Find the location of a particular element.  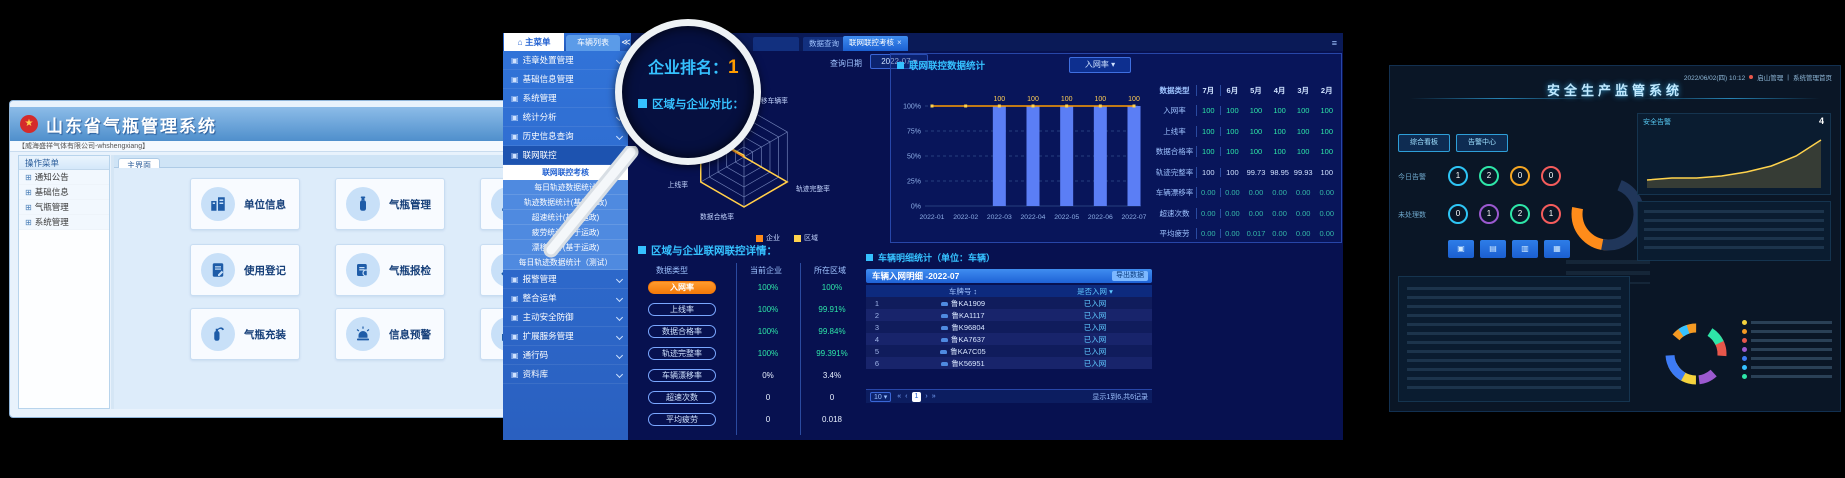

last-page-icon: » is located at coordinates (933, 396).